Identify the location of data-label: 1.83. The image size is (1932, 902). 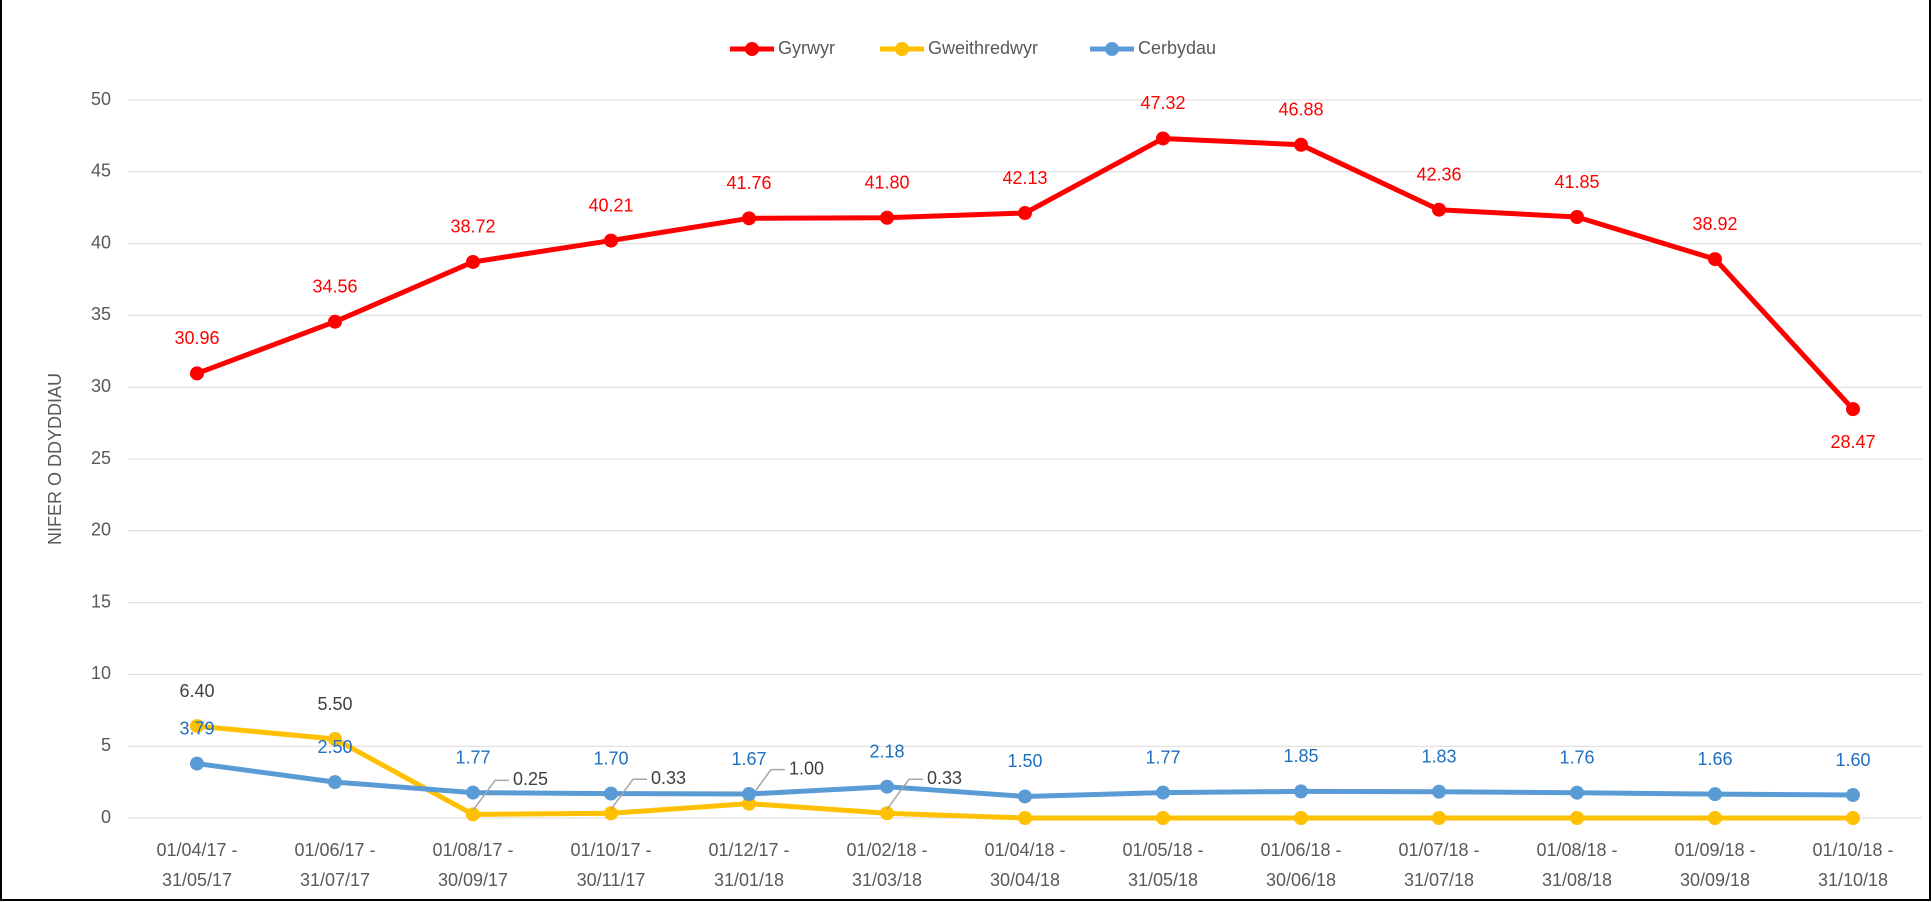
(1438, 756).